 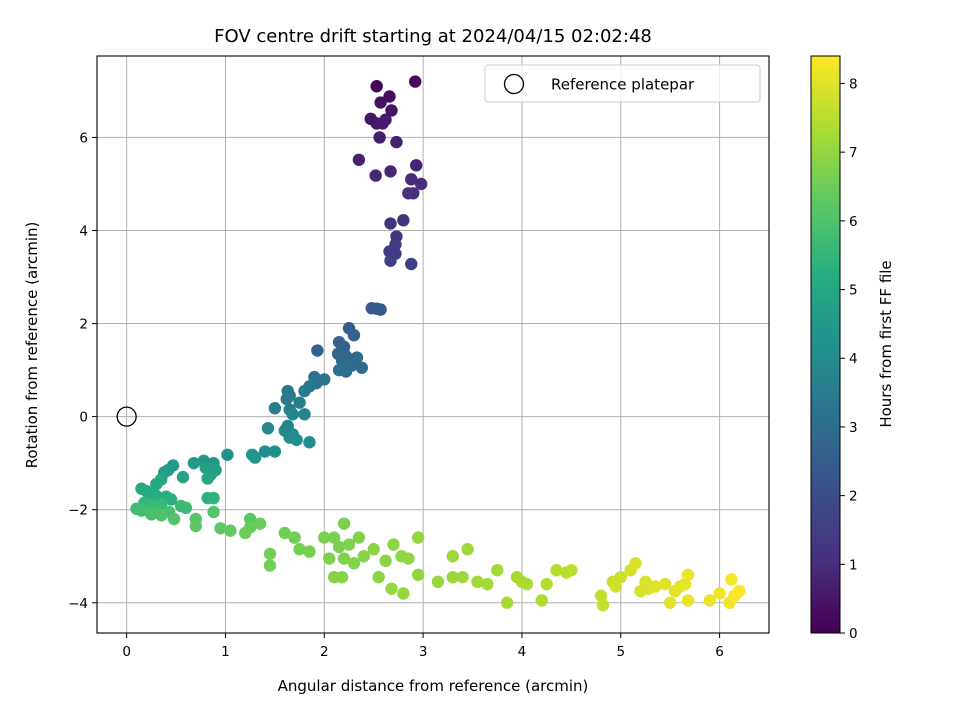 What do you see at coordinates (324, 652) in the screenshot?
I see `x-tick-label: 2` at bounding box center [324, 652].